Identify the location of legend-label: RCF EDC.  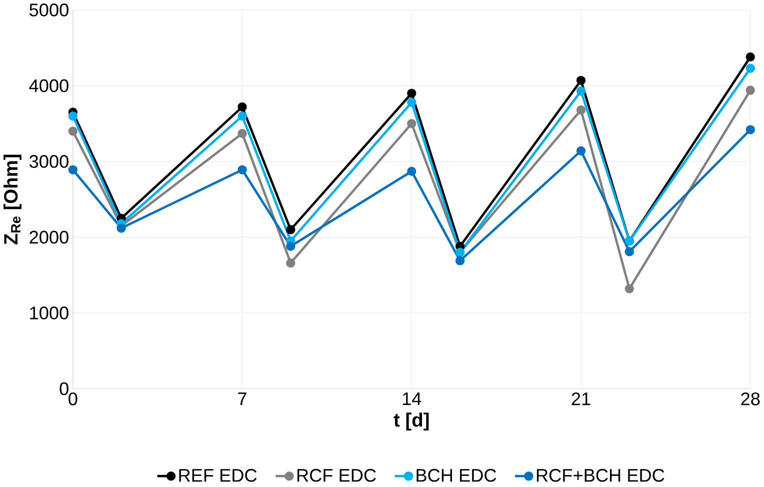
(336, 475).